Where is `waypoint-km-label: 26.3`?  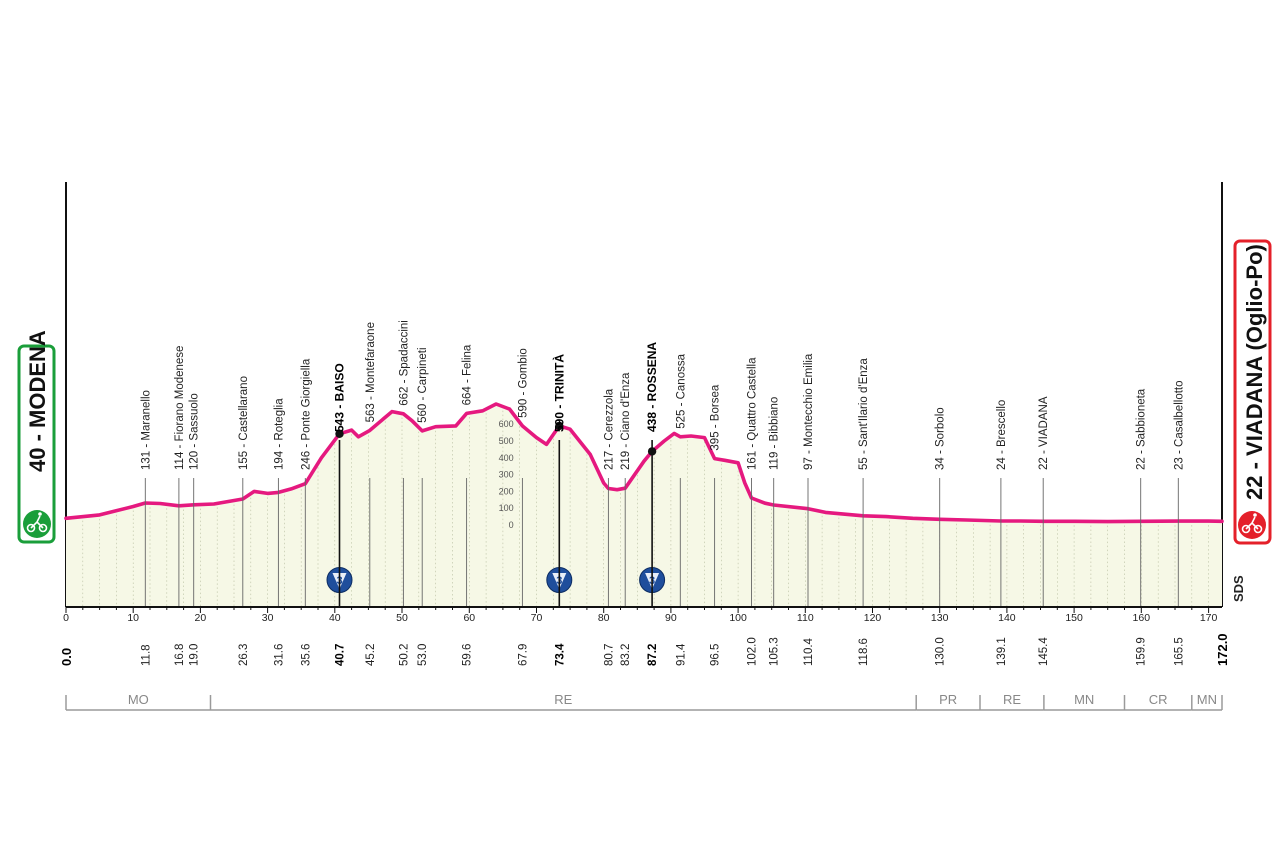
waypoint-km-label: 26.3 is located at coordinates (244, 655).